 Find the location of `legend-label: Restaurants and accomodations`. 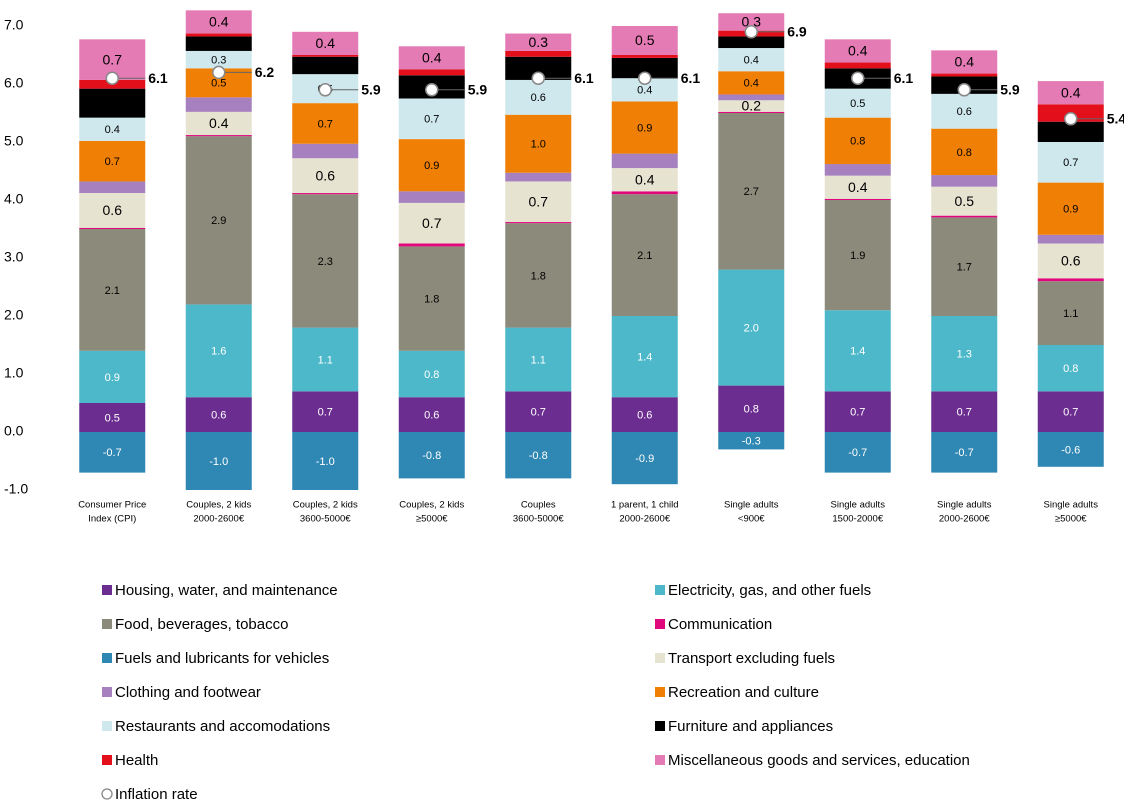

legend-label: Restaurants and accomodations is located at coordinates (222, 726).